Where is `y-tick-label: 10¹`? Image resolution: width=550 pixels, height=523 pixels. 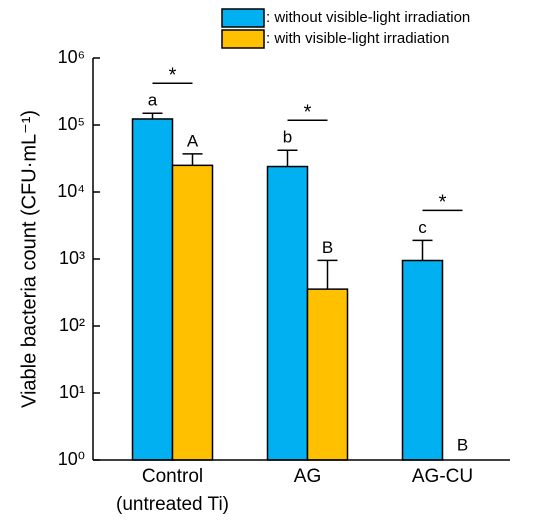
y-tick-label: 10¹ is located at coordinates (72, 392).